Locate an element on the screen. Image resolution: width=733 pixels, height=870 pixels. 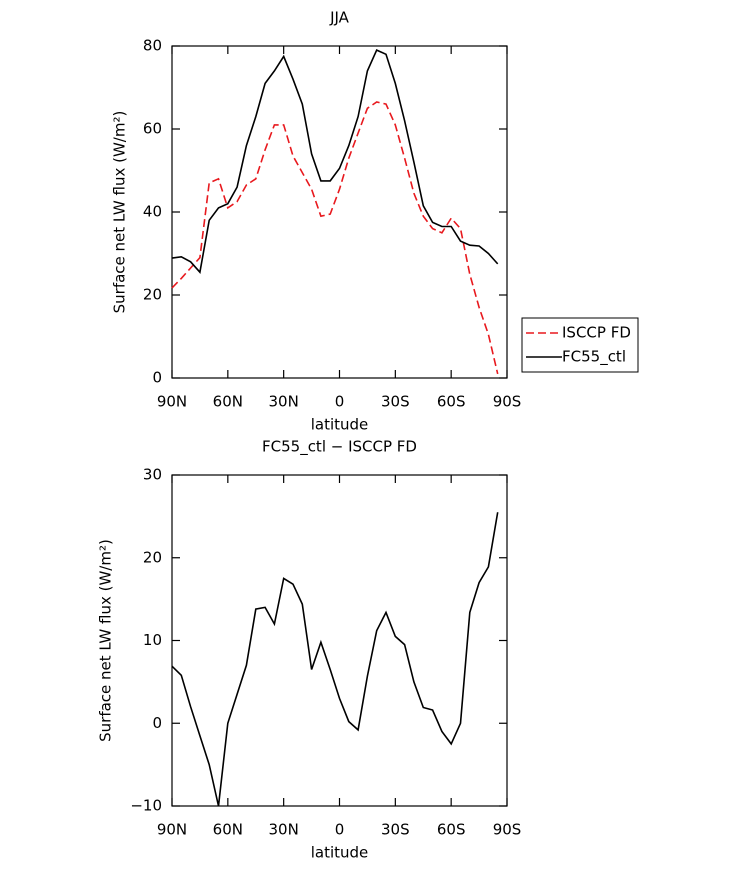
legend-label: ISCCP FD is located at coordinates (596, 333).